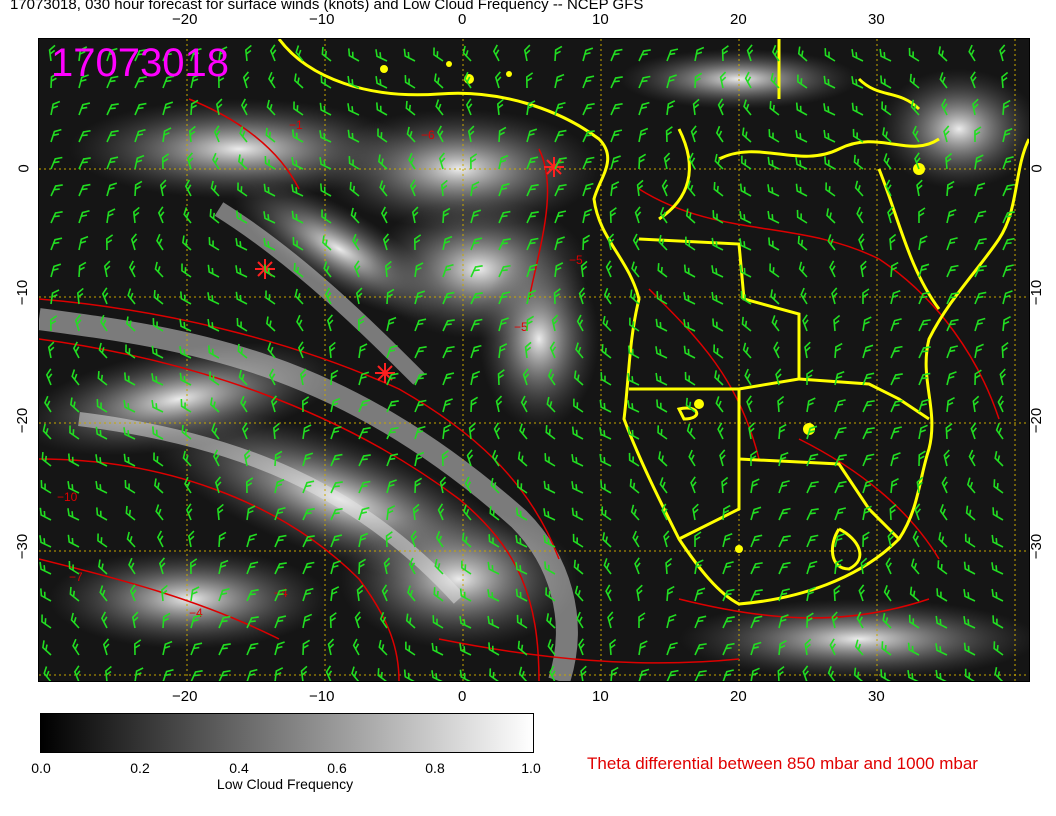  I want to click on y-tick-left: −10, so click(23, 292).